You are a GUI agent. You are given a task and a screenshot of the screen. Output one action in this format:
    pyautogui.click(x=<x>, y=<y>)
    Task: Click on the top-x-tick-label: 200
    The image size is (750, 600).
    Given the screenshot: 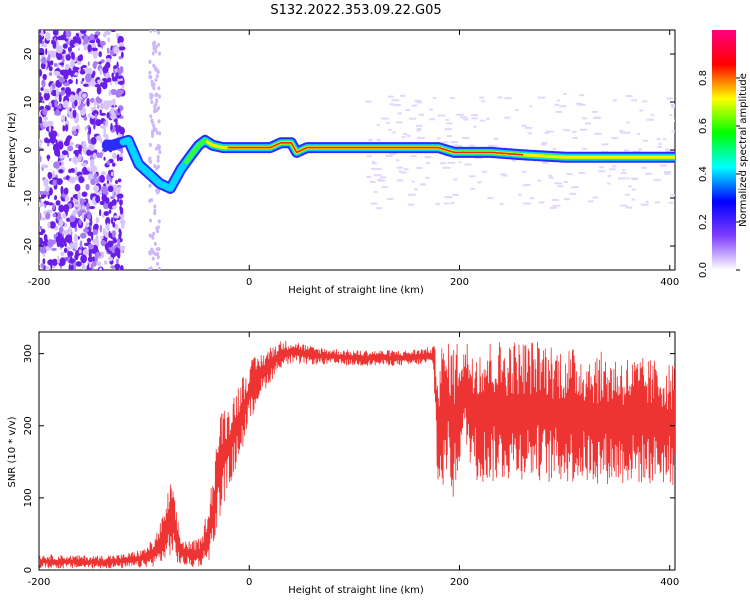 What is the action you would take?
    pyautogui.click(x=459, y=282)
    